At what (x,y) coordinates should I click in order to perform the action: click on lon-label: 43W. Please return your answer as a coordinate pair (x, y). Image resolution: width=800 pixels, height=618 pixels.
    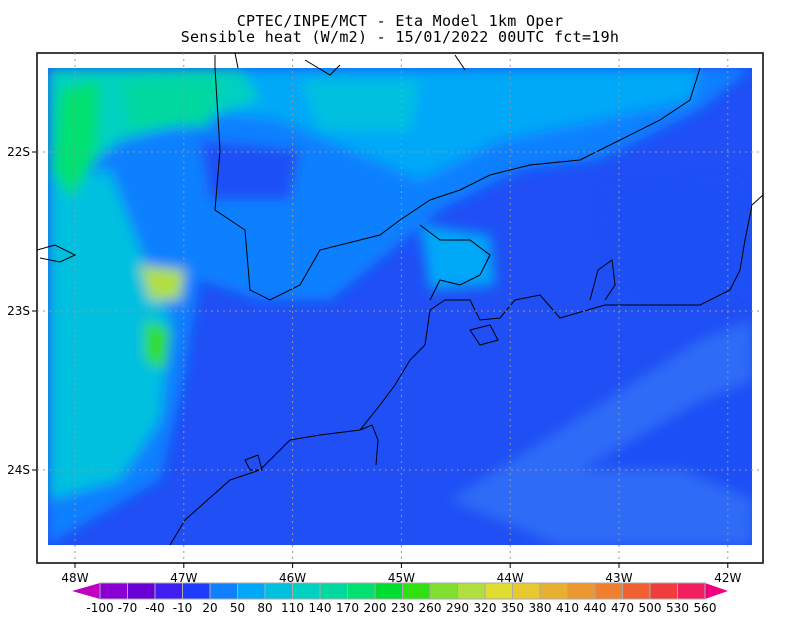
    Looking at the image, I should click on (618, 578).